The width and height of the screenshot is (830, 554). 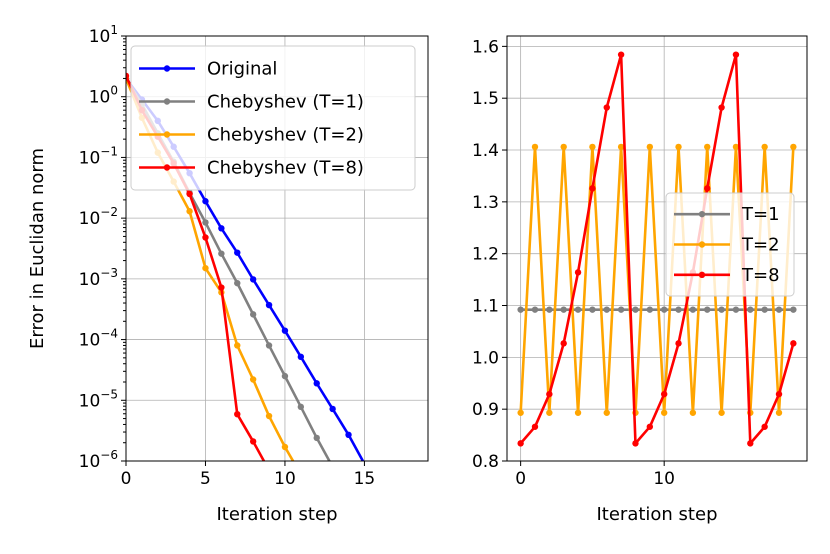 What do you see at coordinates (242, 69) in the screenshot?
I see `legend-label: Original` at bounding box center [242, 69].